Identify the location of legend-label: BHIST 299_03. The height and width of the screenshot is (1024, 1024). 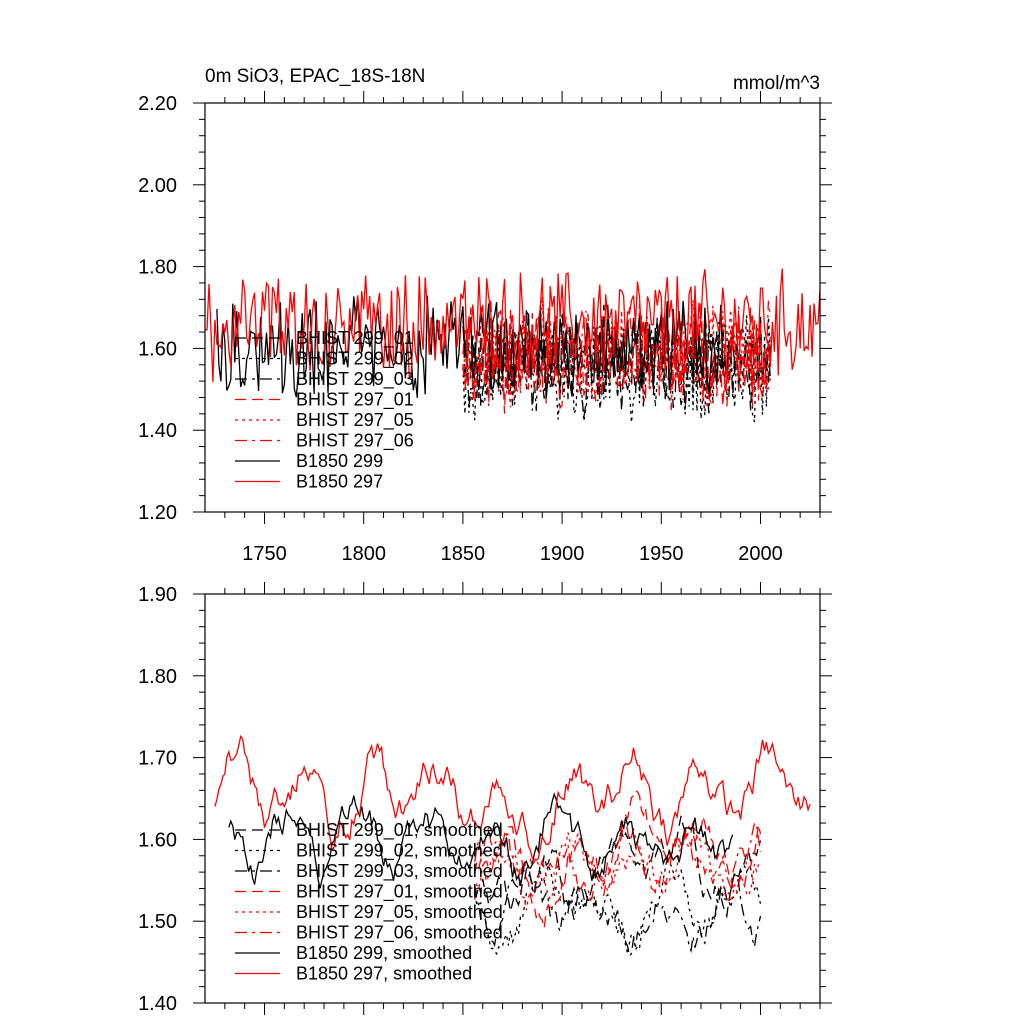
(355, 379).